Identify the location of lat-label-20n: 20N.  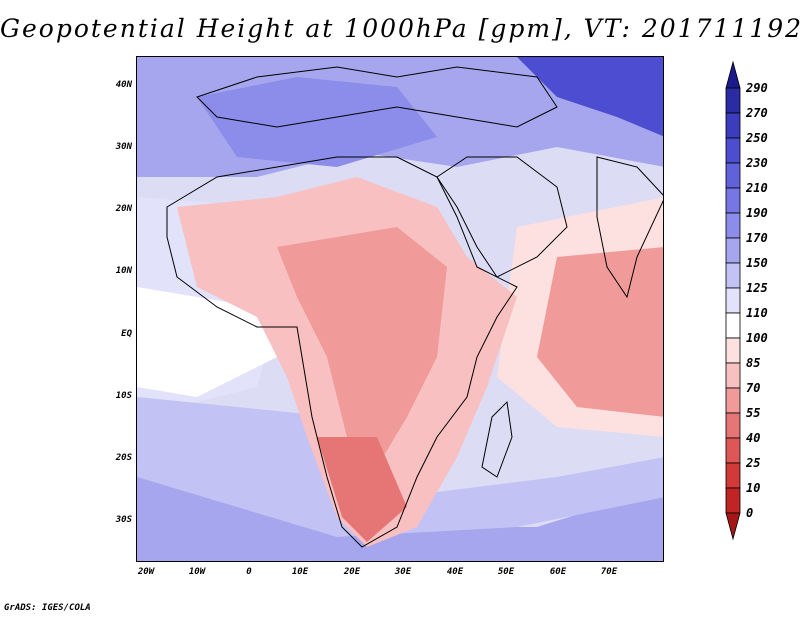
(123, 209).